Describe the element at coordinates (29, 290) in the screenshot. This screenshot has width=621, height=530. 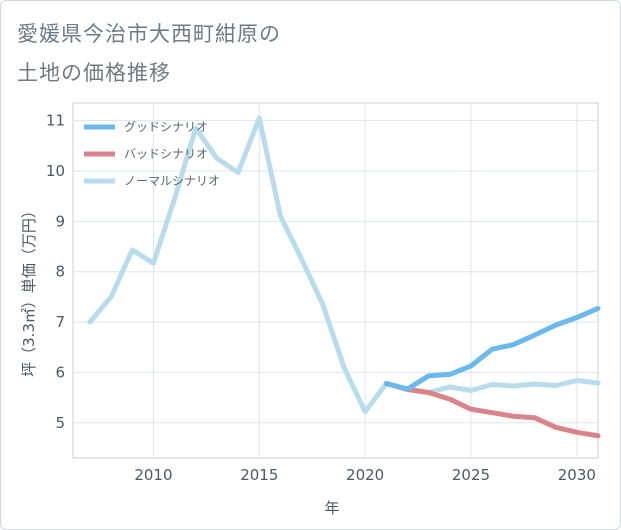
I see `y-axis-label: 坪（3.3㎡）単価（万円）` at that location.